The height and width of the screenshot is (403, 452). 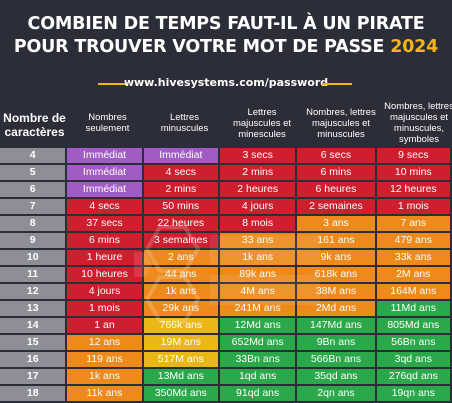 I want to click on title-text: POUR TROUVER VOTRE MOT DE PASSE, so click(x=199, y=47).